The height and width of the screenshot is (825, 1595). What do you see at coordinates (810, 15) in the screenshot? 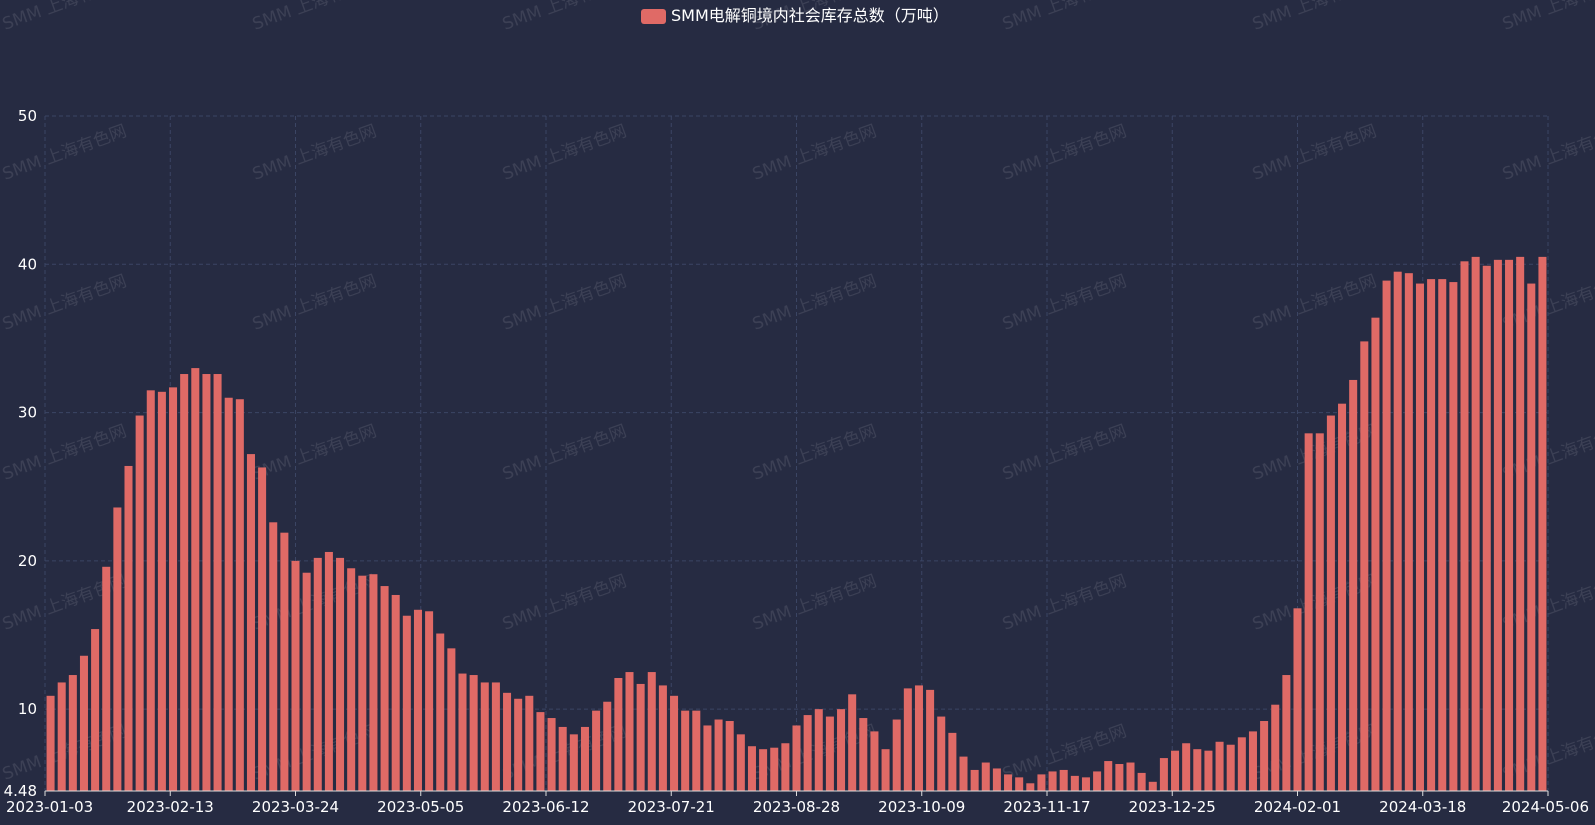
I see `legend-label: SMM电解铜境内社会库存总数（万吨）` at bounding box center [810, 15].